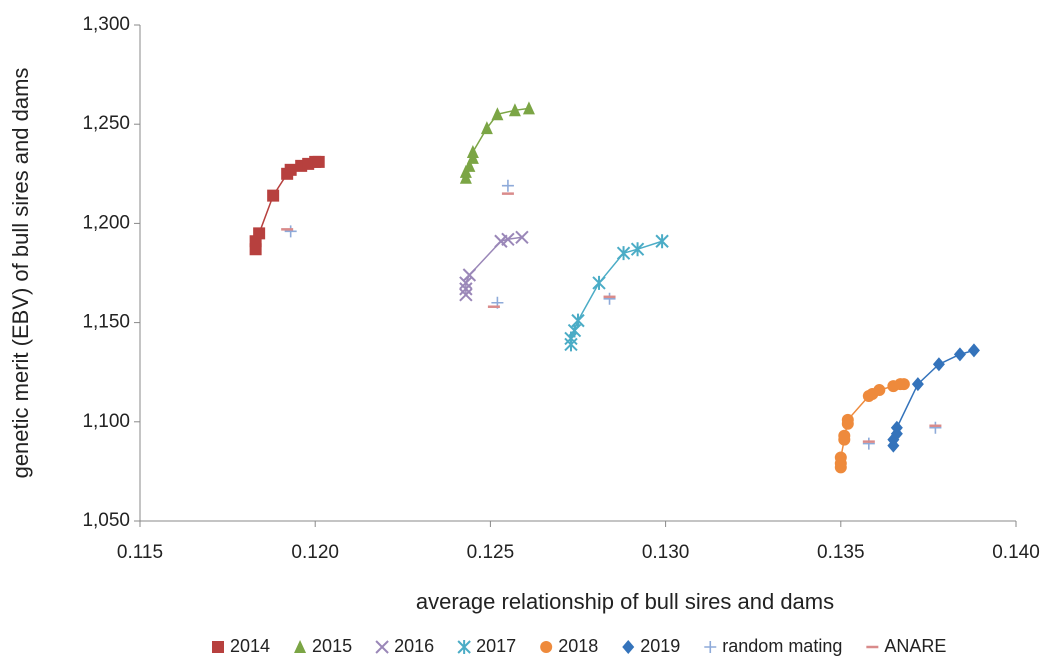 Image resolution: width=1047 pixels, height=657 pixels. I want to click on y-tick-label: 1,100, so click(106, 421).